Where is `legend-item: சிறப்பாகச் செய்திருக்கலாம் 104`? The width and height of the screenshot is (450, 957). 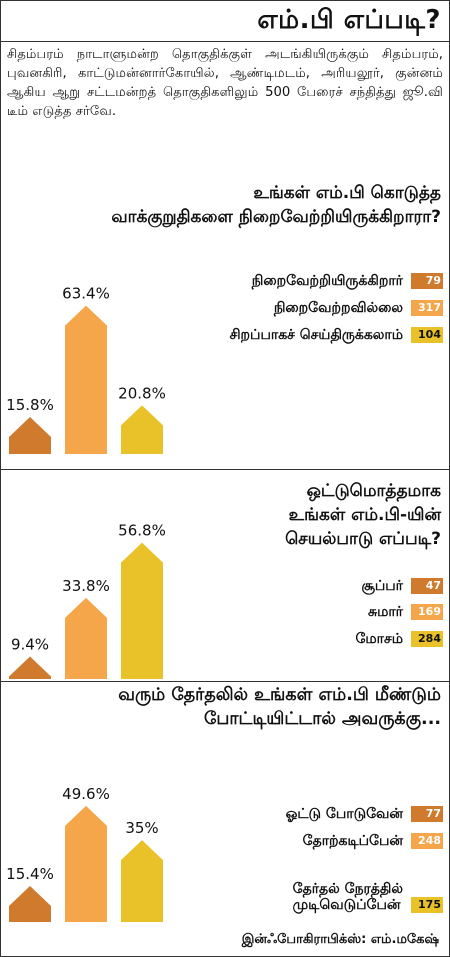 legend-item: சிறப்பாகச் செய்திருக்கலாம் 104 is located at coordinates (336, 335).